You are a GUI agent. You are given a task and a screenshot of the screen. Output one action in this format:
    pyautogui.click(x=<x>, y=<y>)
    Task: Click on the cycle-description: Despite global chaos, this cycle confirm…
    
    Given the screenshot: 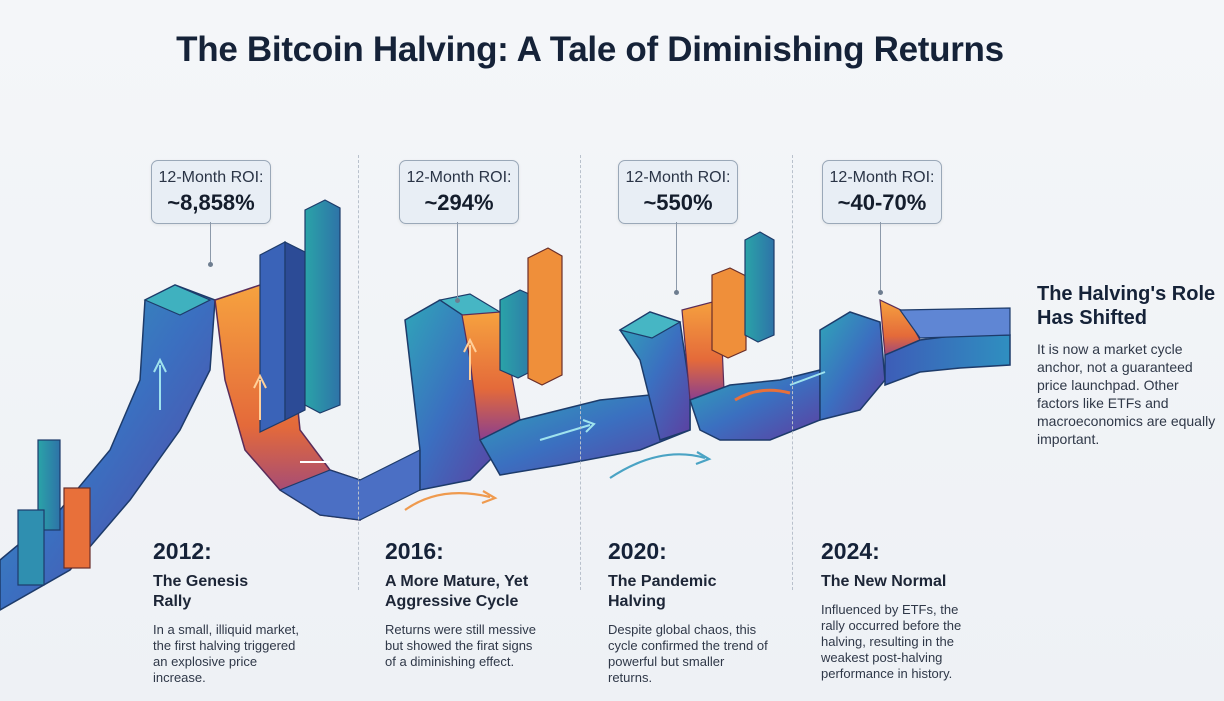 What is the action you would take?
    pyautogui.click(x=688, y=653)
    